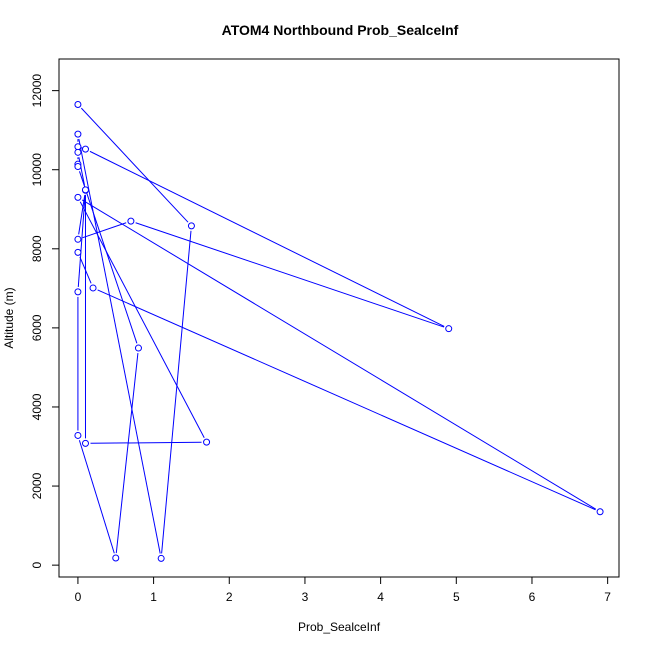 The height and width of the screenshot is (650, 650). What do you see at coordinates (380, 597) in the screenshot?
I see `x-tick-label: 4` at bounding box center [380, 597].